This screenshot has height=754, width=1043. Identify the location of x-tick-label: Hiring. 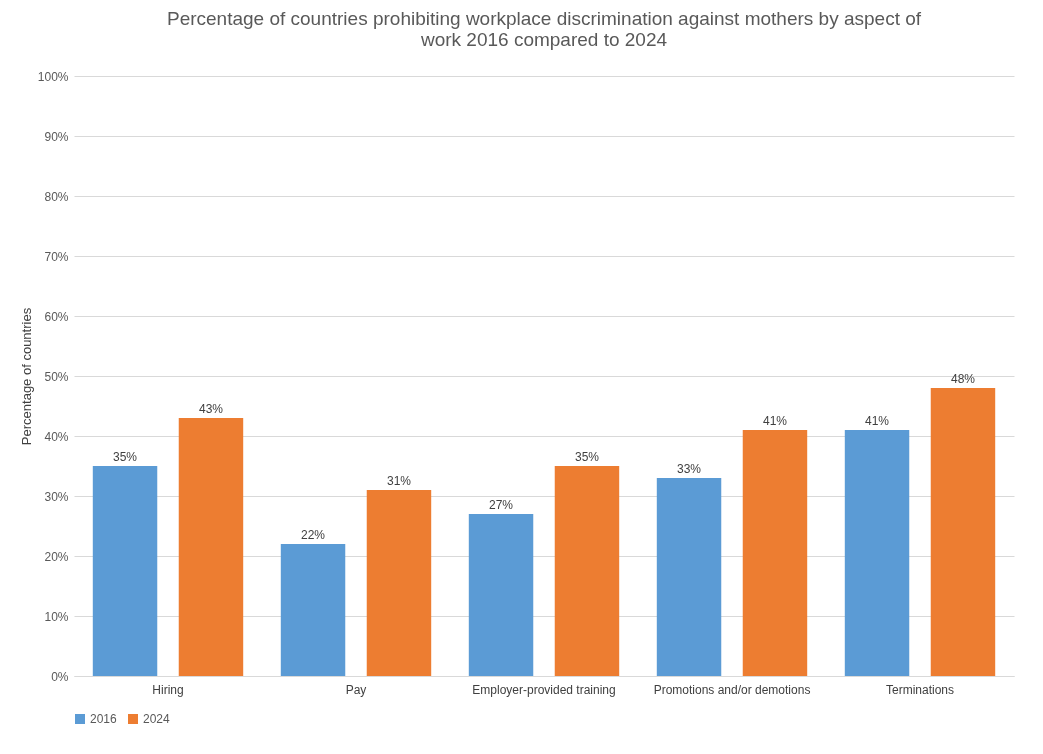
(168, 689).